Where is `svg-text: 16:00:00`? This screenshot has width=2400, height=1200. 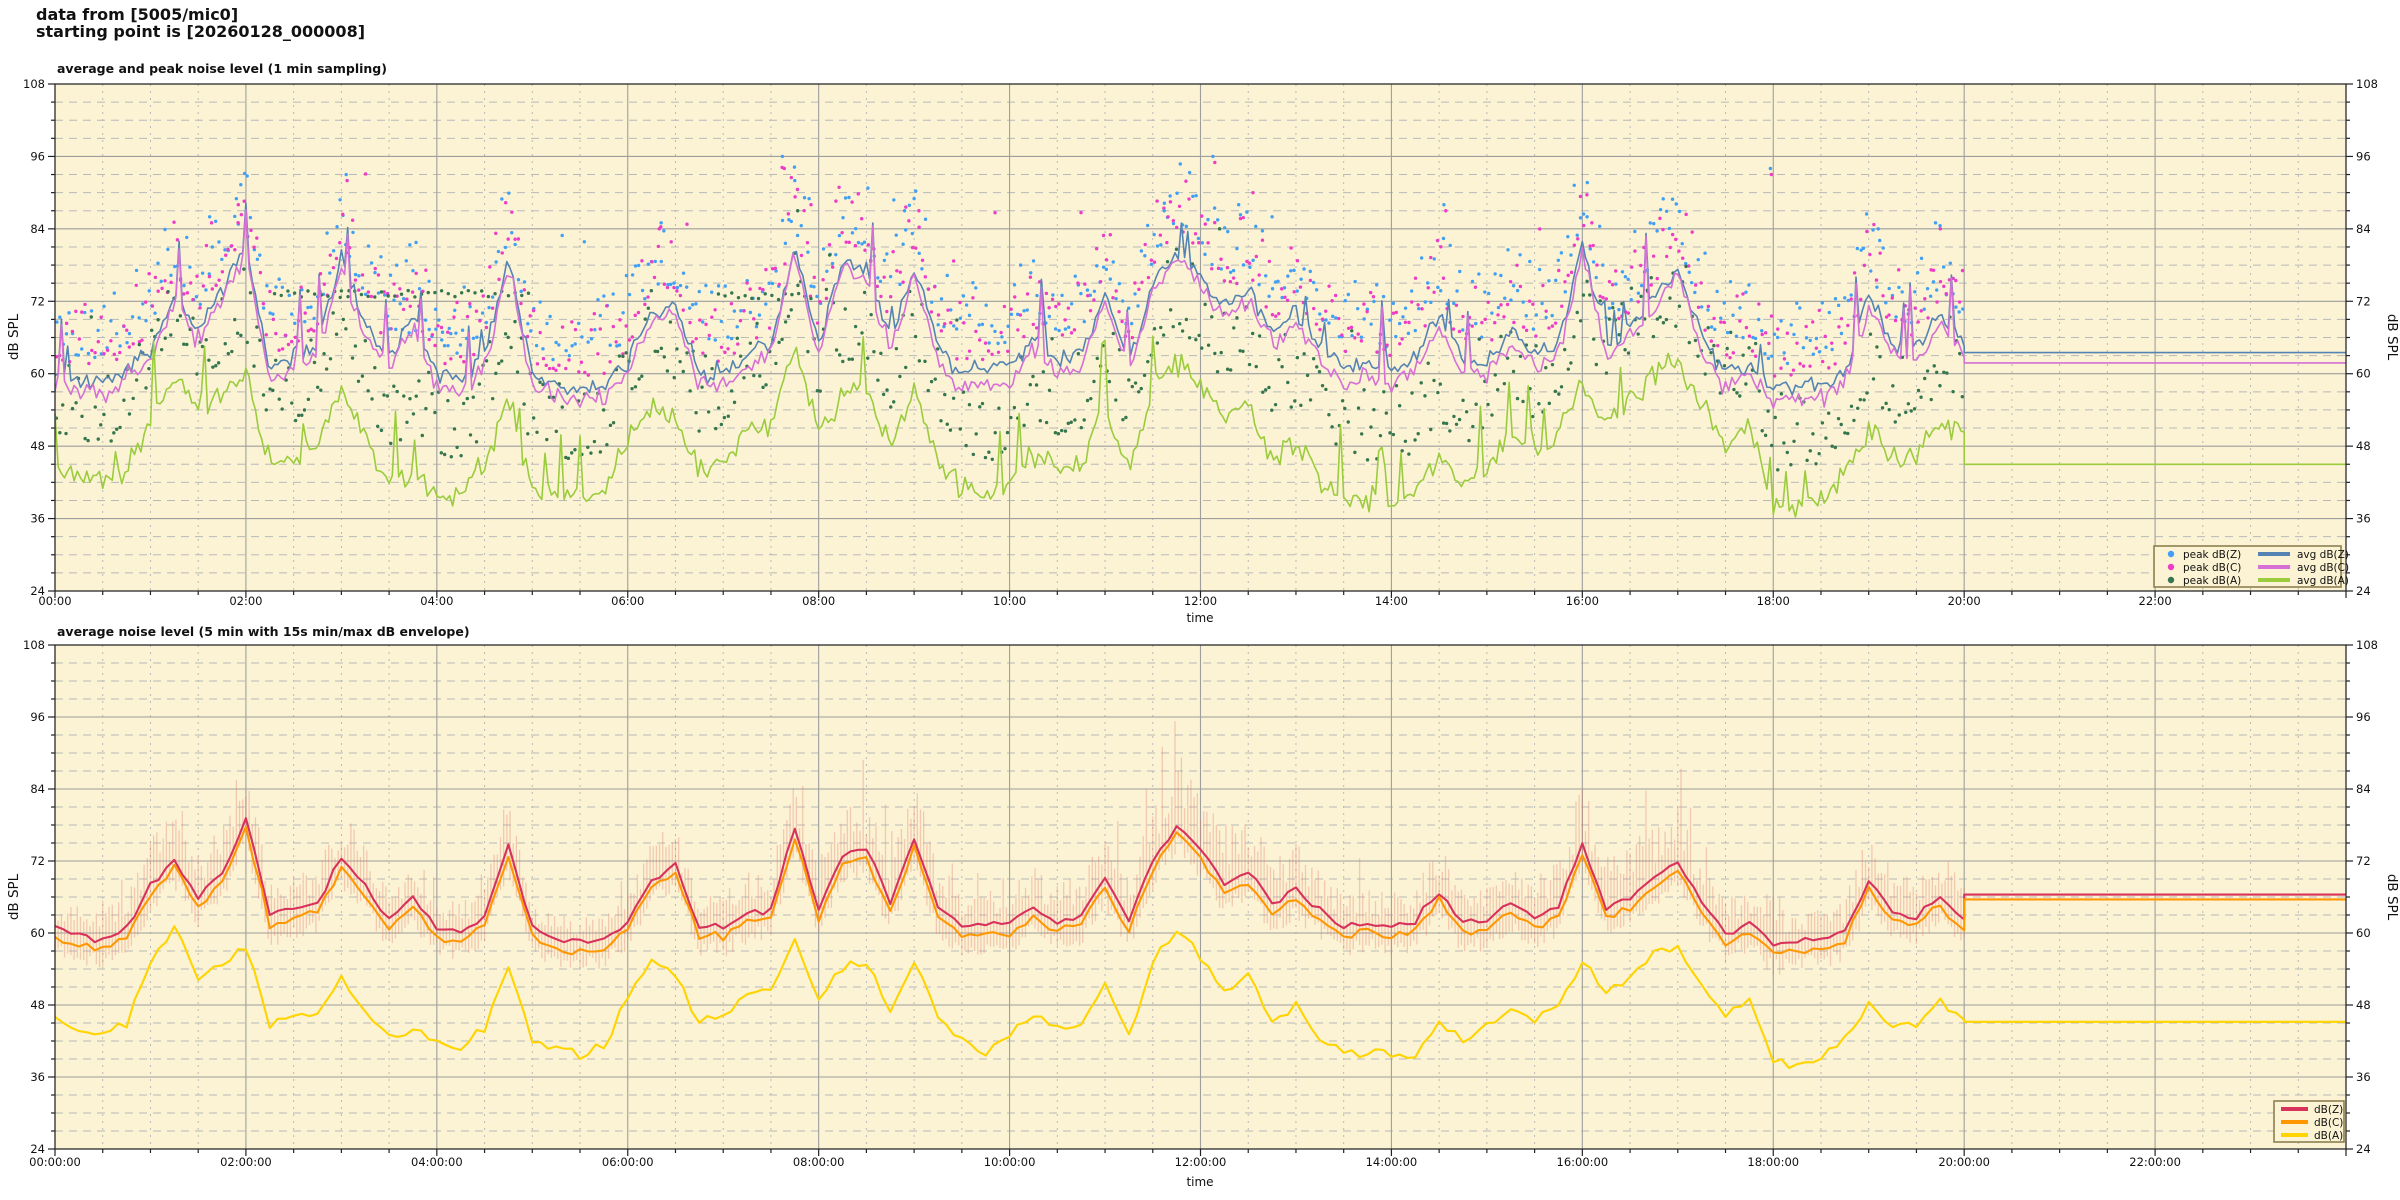
svg-text: 16:00:00 is located at coordinates (1583, 1162).